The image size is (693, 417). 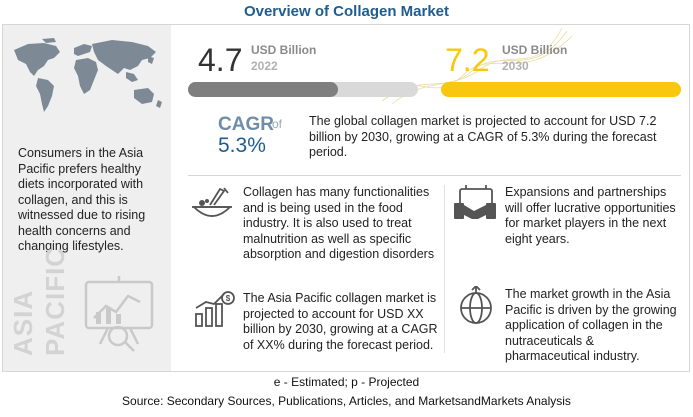 What do you see at coordinates (220, 60) in the screenshot?
I see `value-2022: 4.7` at bounding box center [220, 60].